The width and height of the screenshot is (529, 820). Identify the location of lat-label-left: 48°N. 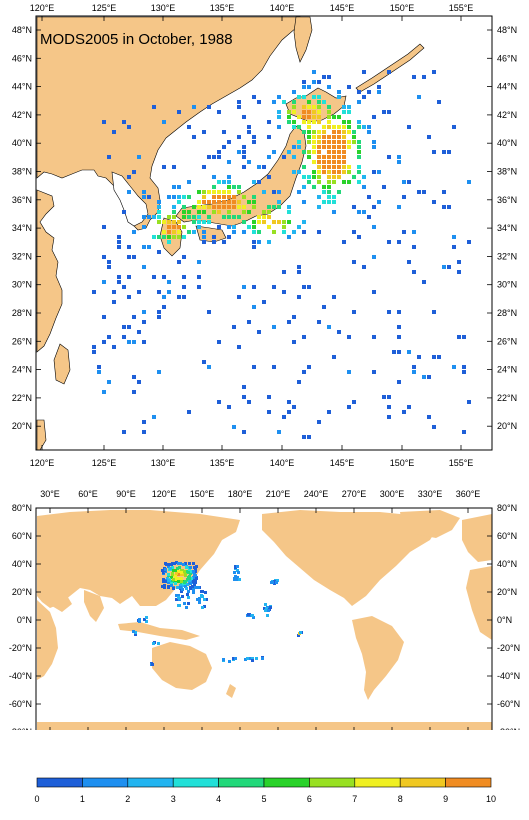
(22, 30).